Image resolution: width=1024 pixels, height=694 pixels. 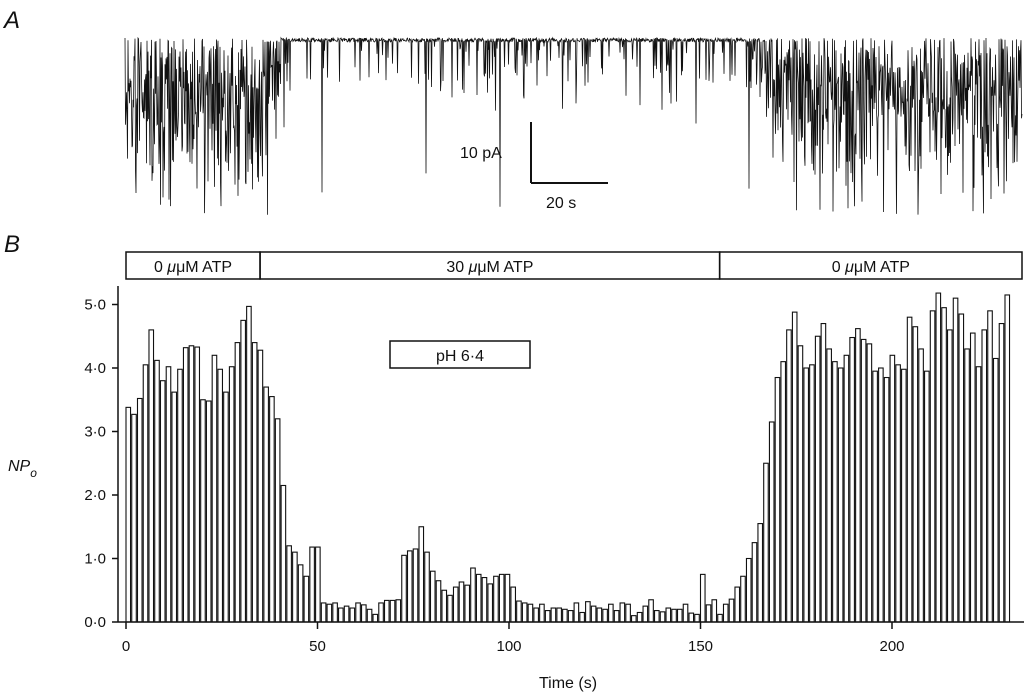 What do you see at coordinates (574, 265) in the screenshot?
I see `atp-condition-bar: 0 μμM ATP 30 μμM ATP 0 μμM ATP` at bounding box center [574, 265].